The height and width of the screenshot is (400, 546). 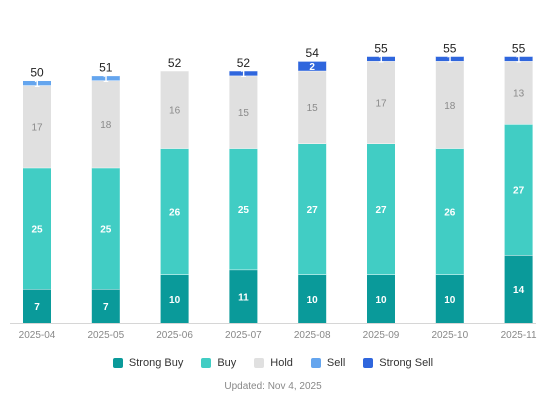 I want to click on legend-item-sell: Sell, so click(x=328, y=363).